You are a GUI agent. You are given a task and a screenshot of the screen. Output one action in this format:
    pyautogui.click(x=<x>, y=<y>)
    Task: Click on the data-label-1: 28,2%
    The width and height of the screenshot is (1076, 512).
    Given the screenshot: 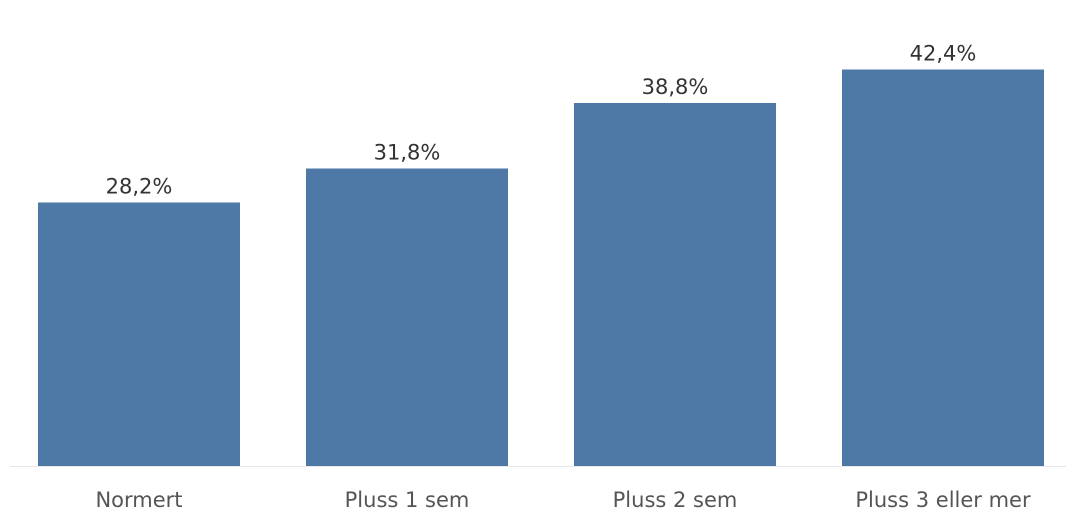 What is the action you would take?
    pyautogui.click(x=139, y=186)
    